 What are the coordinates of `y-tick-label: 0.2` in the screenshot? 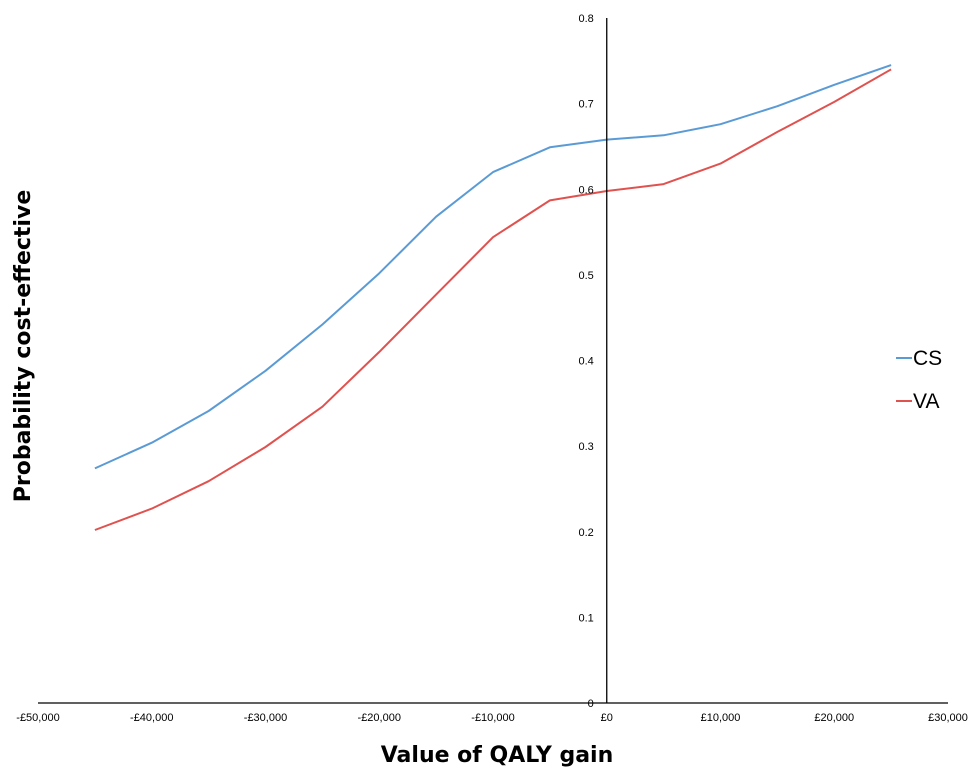 It's located at (585, 533).